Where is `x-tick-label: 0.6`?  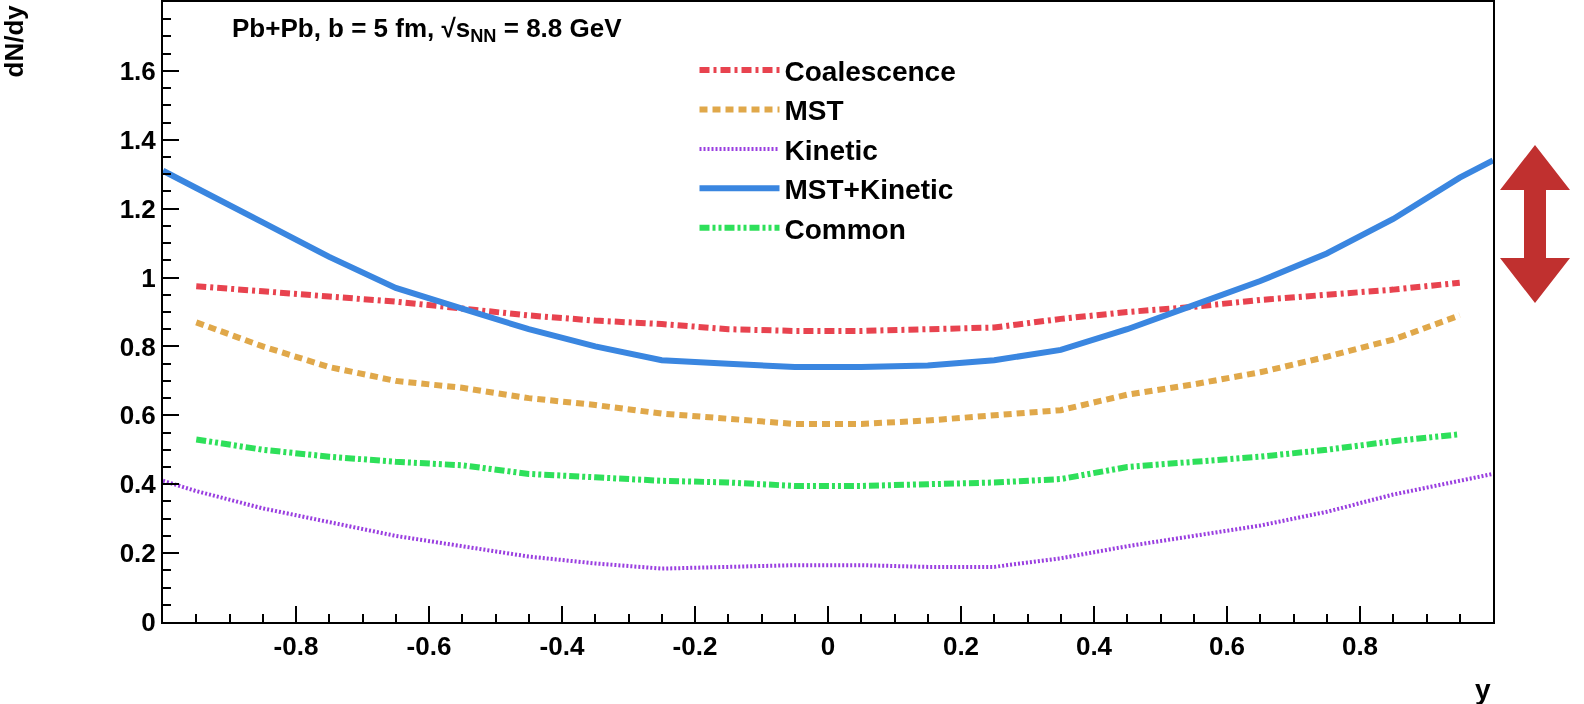
x-tick-label: 0.6 is located at coordinates (1227, 646).